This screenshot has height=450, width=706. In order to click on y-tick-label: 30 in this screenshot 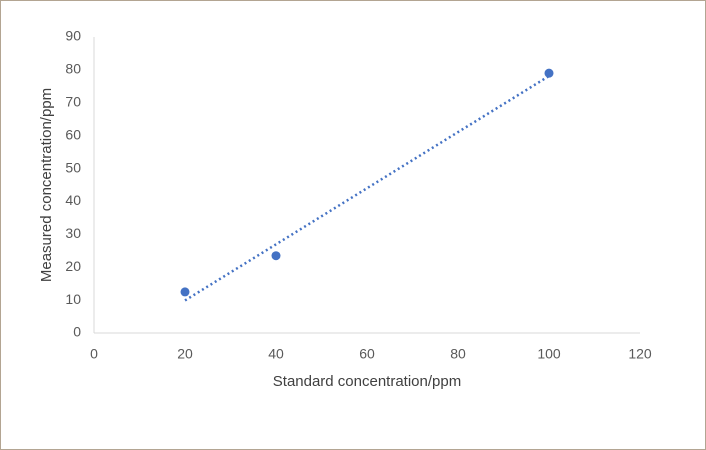, I will do `click(73, 233)`.